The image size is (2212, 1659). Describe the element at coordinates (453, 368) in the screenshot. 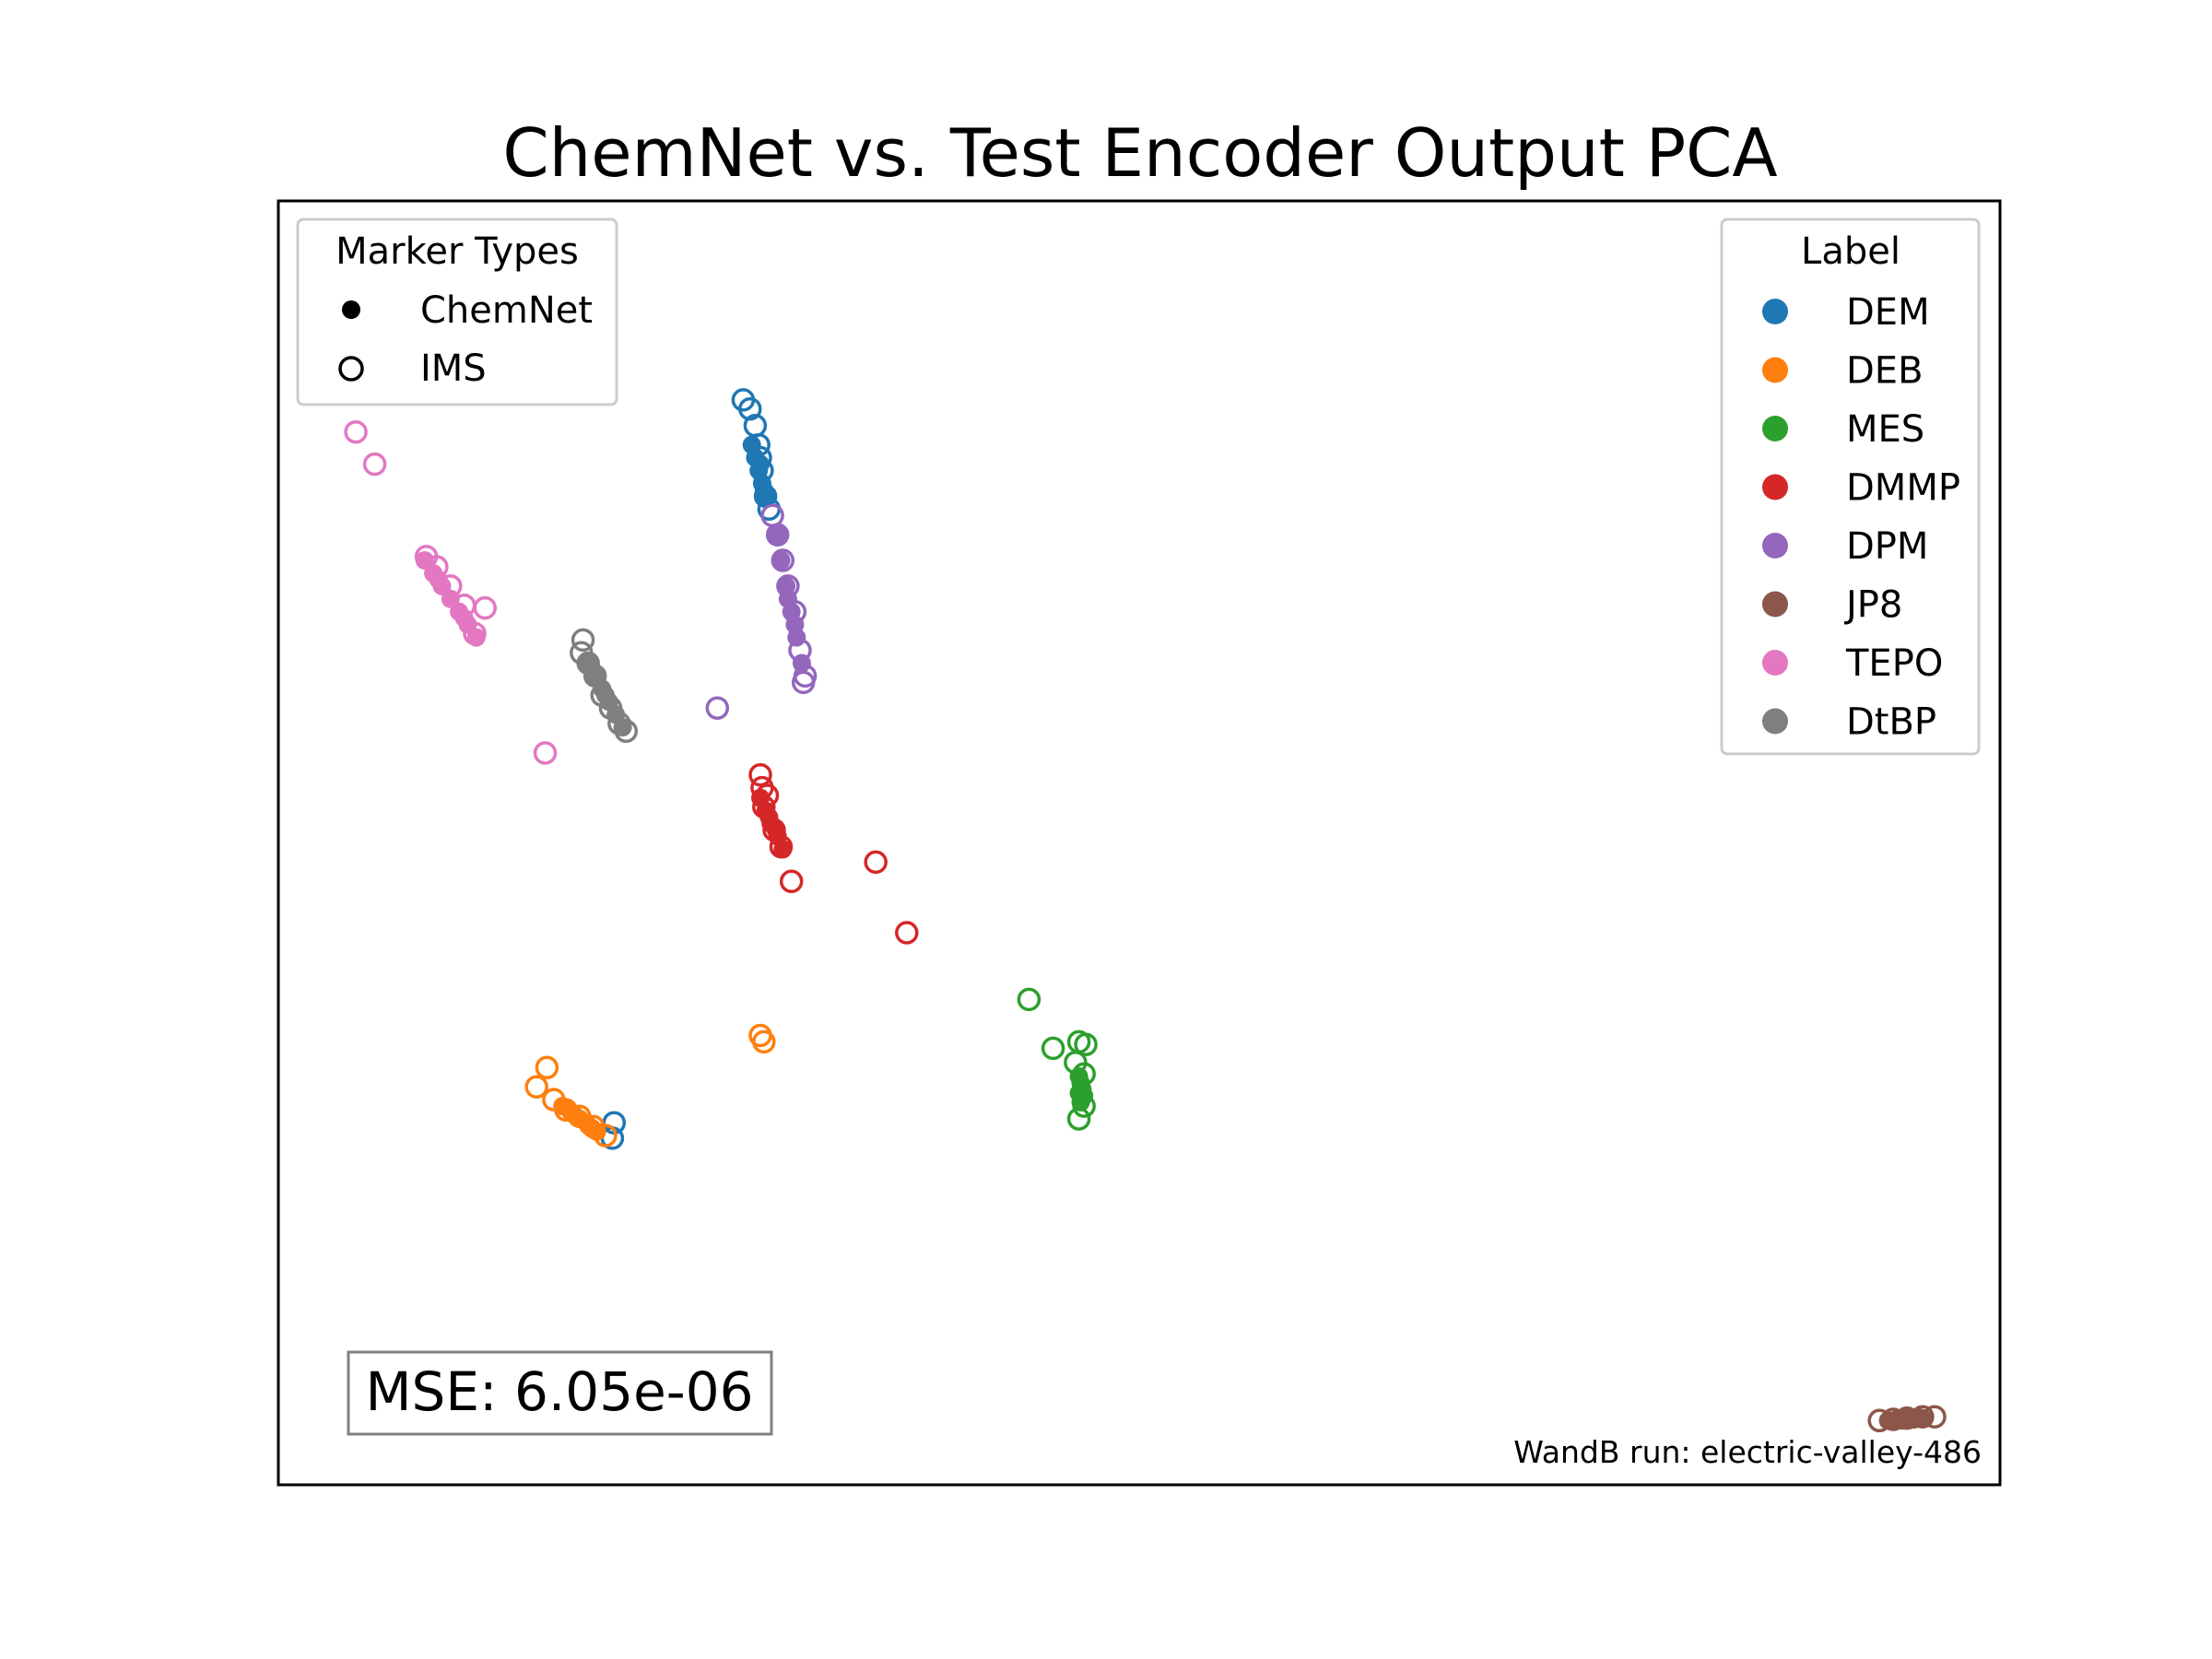

I see `marker-types-legend-label: IMS` at that location.